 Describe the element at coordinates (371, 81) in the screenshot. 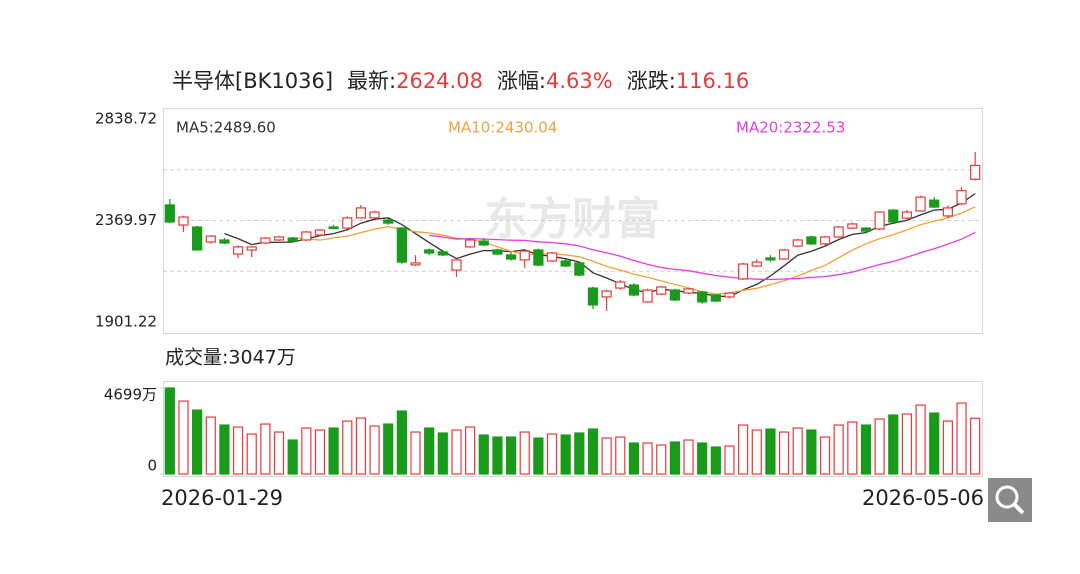

I see `stat-label: 最新:` at that location.